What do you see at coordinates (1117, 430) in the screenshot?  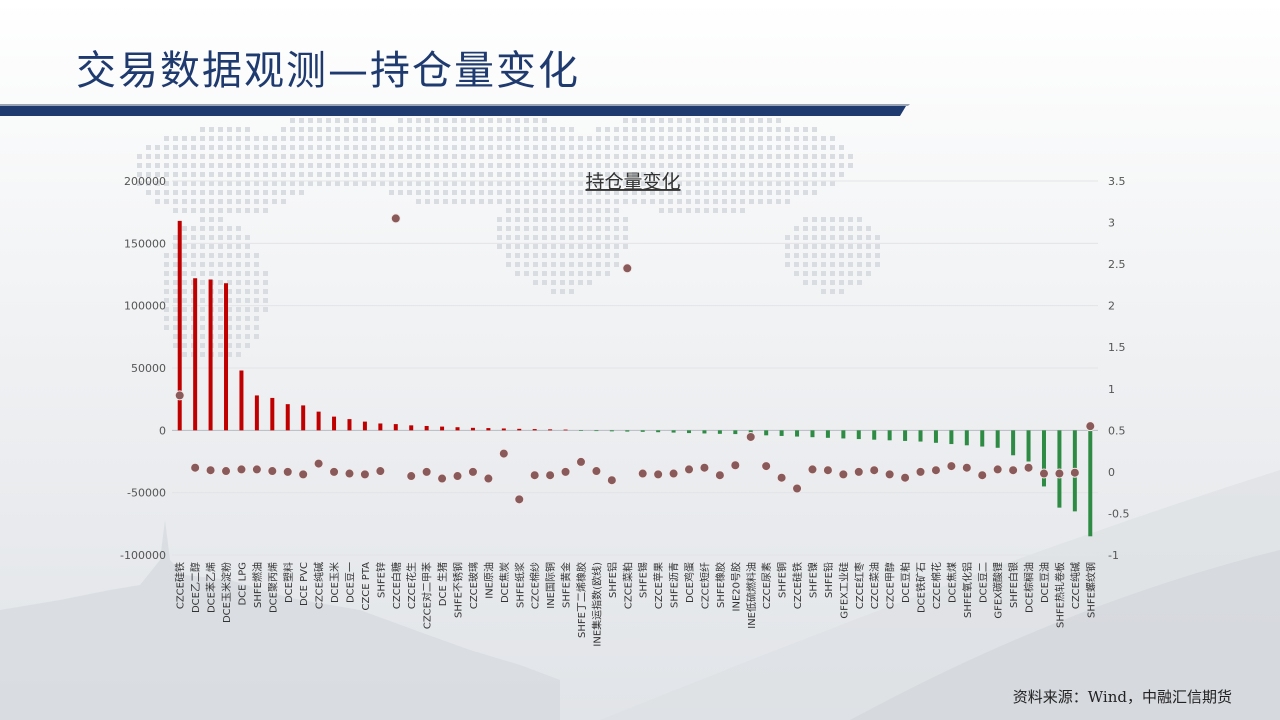 I see `y2-tick-label: 0.5` at bounding box center [1117, 430].